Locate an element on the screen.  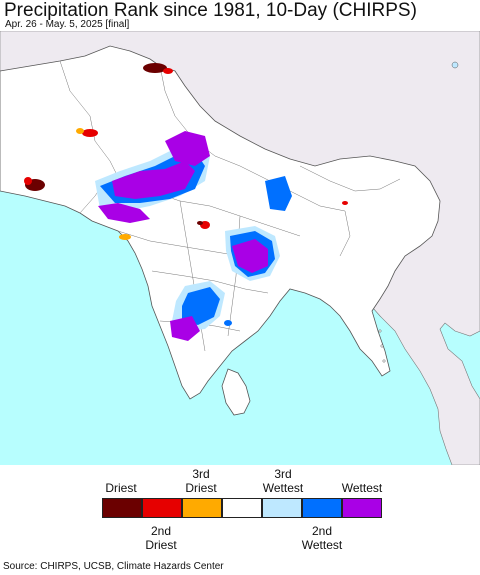
legend-label-3rd-wettest: 3rd Wettest is located at coordinates (283, 481).